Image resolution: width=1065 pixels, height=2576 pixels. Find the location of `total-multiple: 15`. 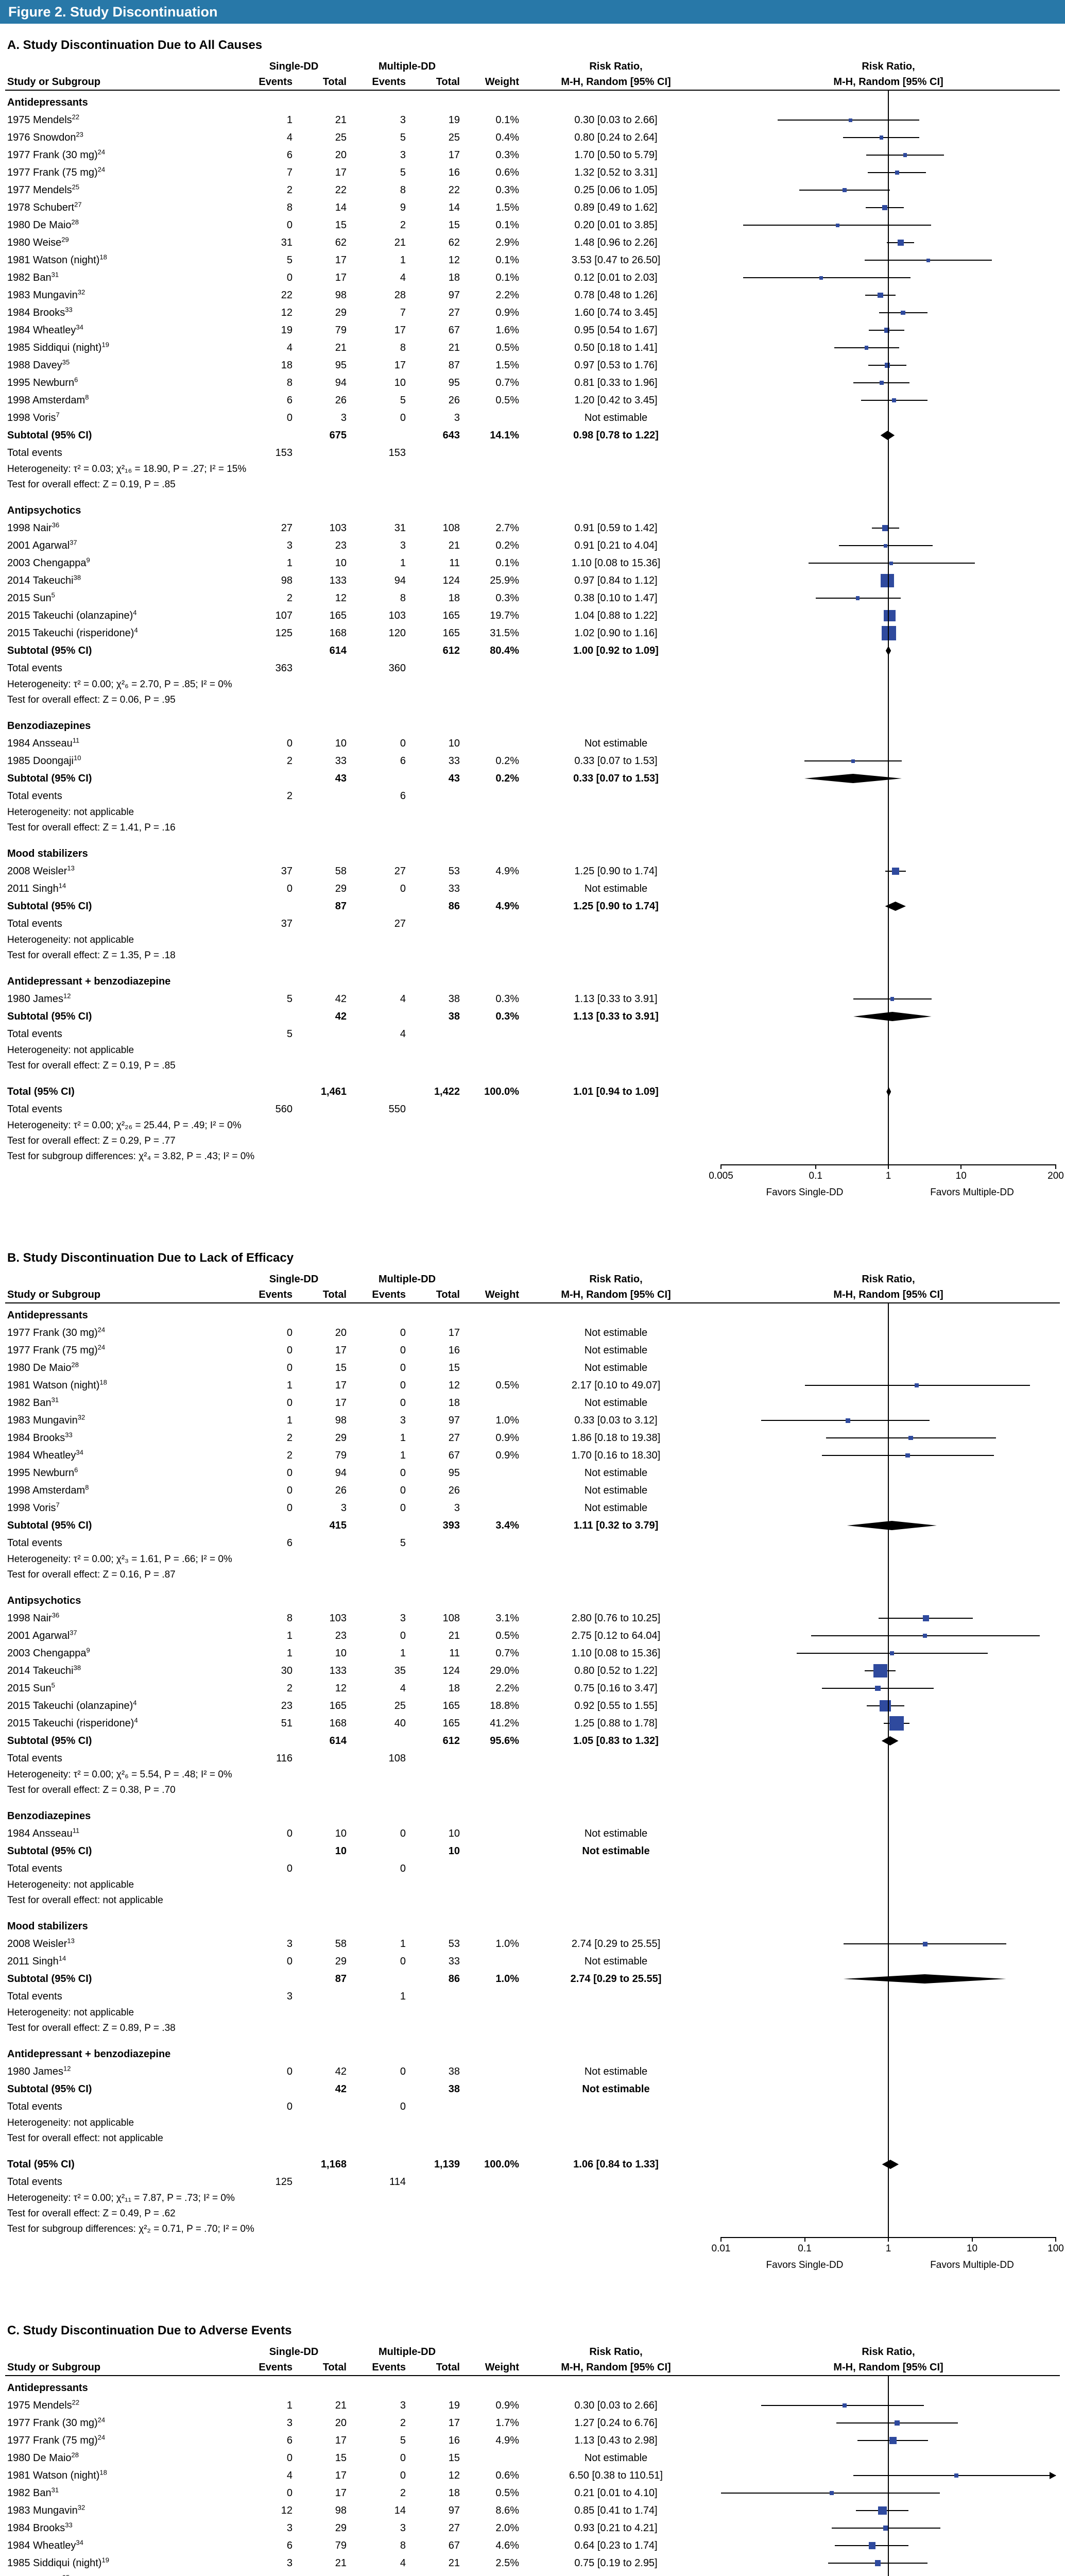

total-multiple: 15 is located at coordinates (454, 2458).